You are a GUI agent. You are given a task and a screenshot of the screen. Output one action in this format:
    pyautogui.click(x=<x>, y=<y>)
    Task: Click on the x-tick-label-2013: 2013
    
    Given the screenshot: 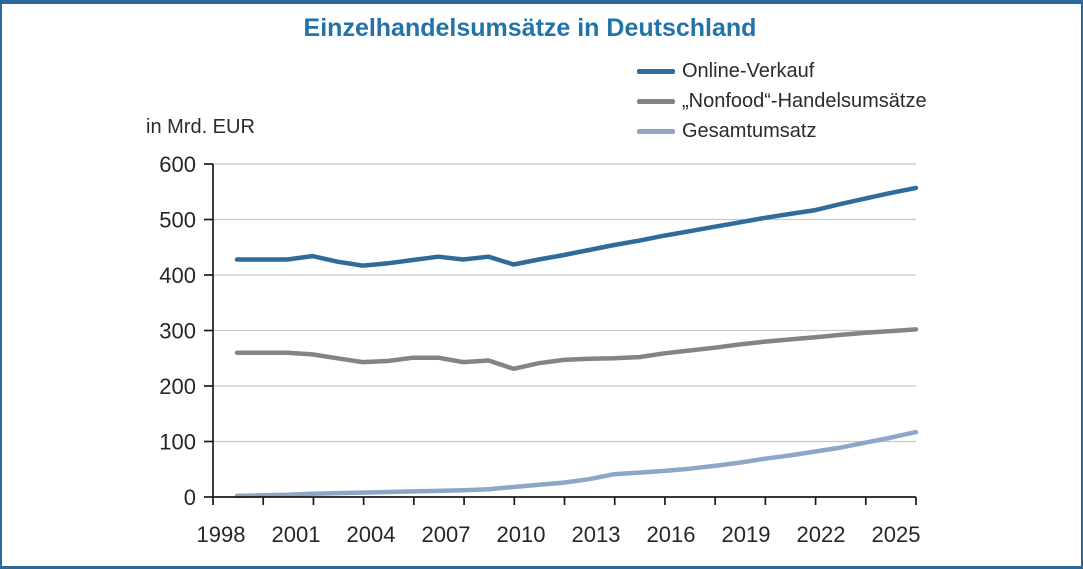 What is the action you would take?
    pyautogui.click(x=596, y=534)
    